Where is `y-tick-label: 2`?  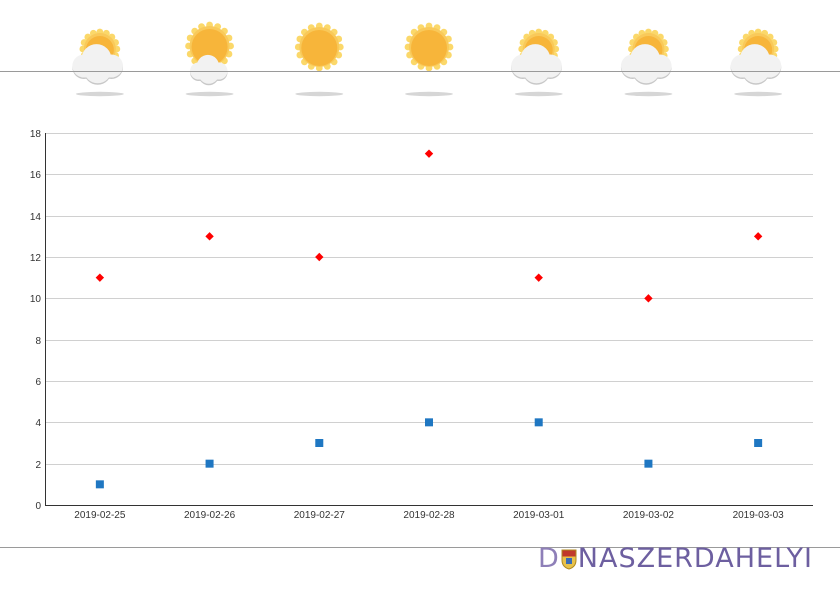 y-tick-label: 2 is located at coordinates (38, 465).